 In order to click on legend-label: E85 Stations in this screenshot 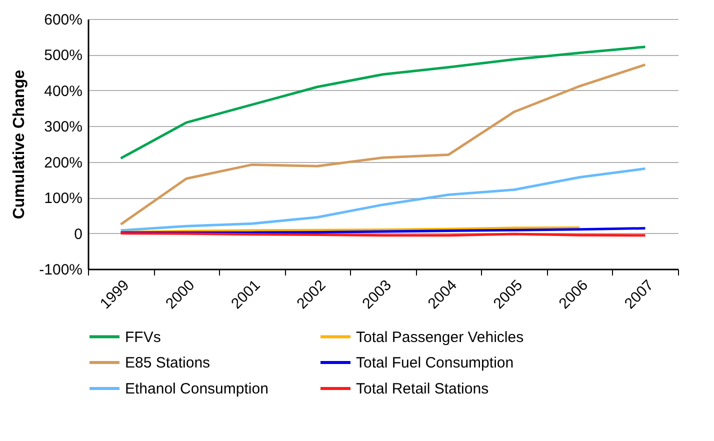, I will do `click(167, 363)`.